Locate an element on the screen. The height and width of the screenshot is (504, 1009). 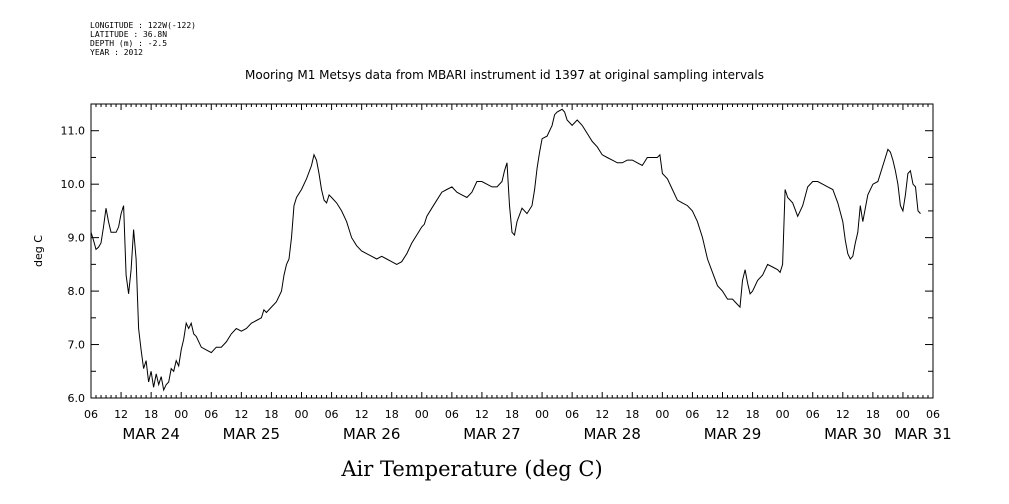
depth-label: DEPTH (m) : -2.5 is located at coordinates (129, 43).